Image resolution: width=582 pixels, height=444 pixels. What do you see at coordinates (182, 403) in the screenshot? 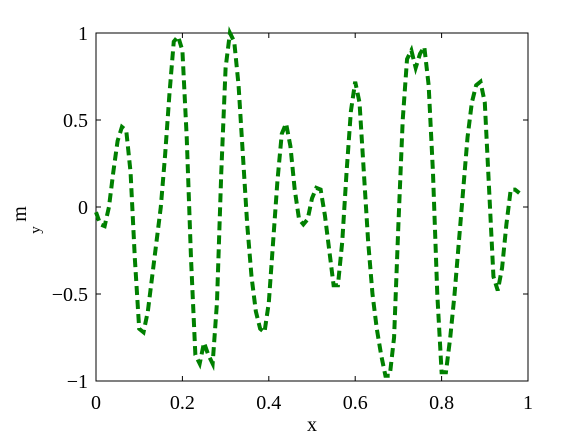
I see `x-tick-label: 0.2` at bounding box center [182, 403].